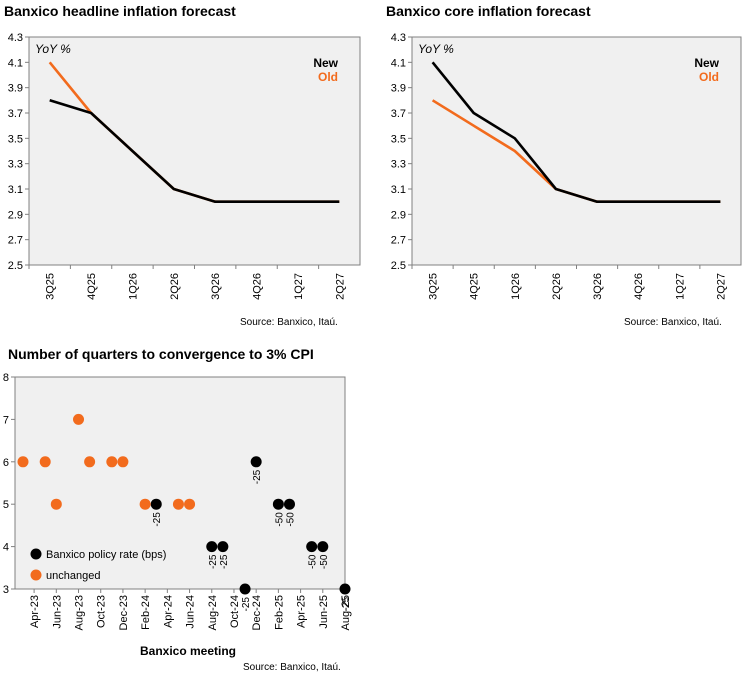  Describe the element at coordinates (15, 38) in the screenshot. I see `headline-y-tick-label: 4.3` at that location.